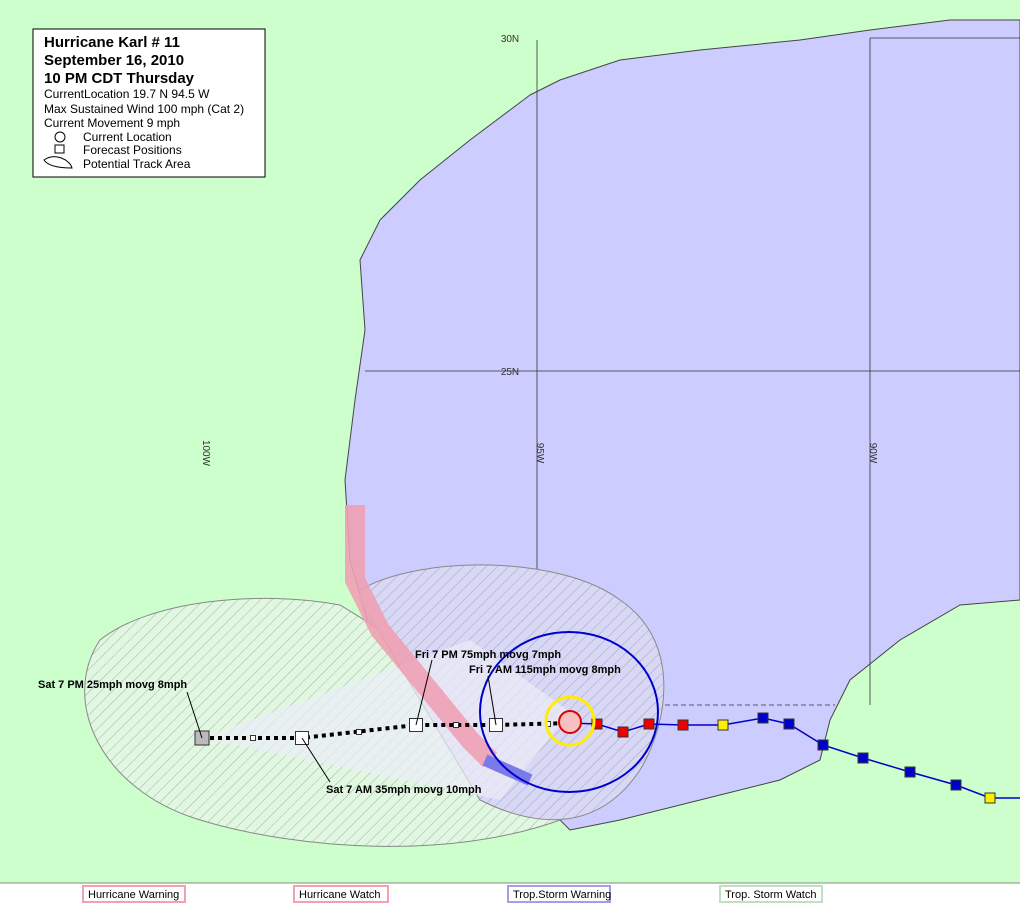  I want to click on legend-square-icon, so click(59, 149).